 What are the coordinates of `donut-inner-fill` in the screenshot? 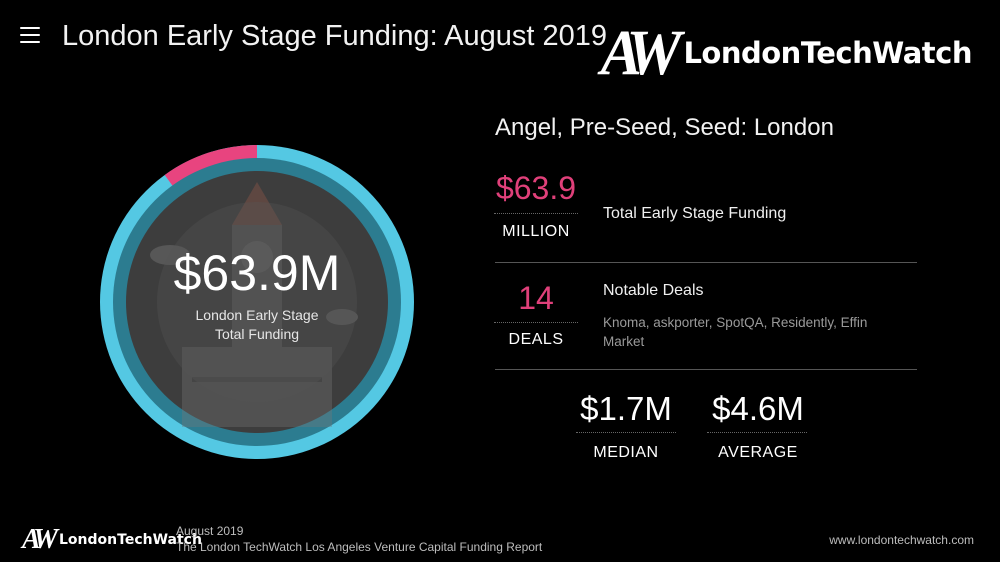 It's located at (257, 302).